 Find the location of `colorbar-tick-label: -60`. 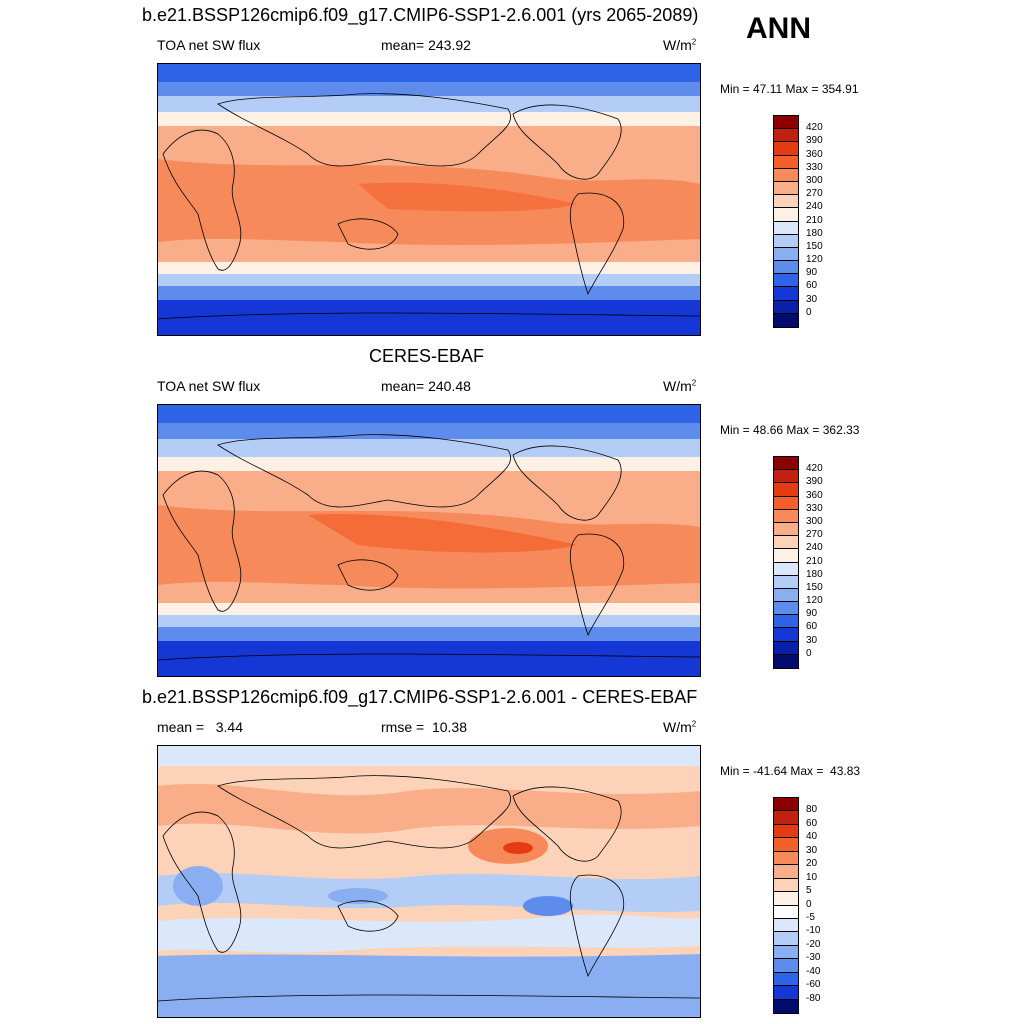

colorbar-tick-label: -60 is located at coordinates (813, 985).